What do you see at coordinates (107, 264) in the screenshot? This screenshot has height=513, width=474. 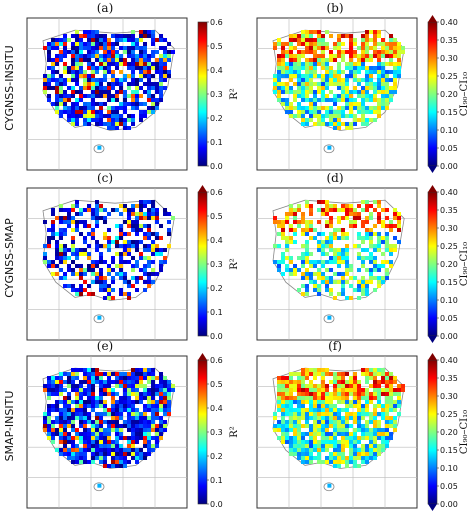 I see `map-panel-c` at bounding box center [107, 264].